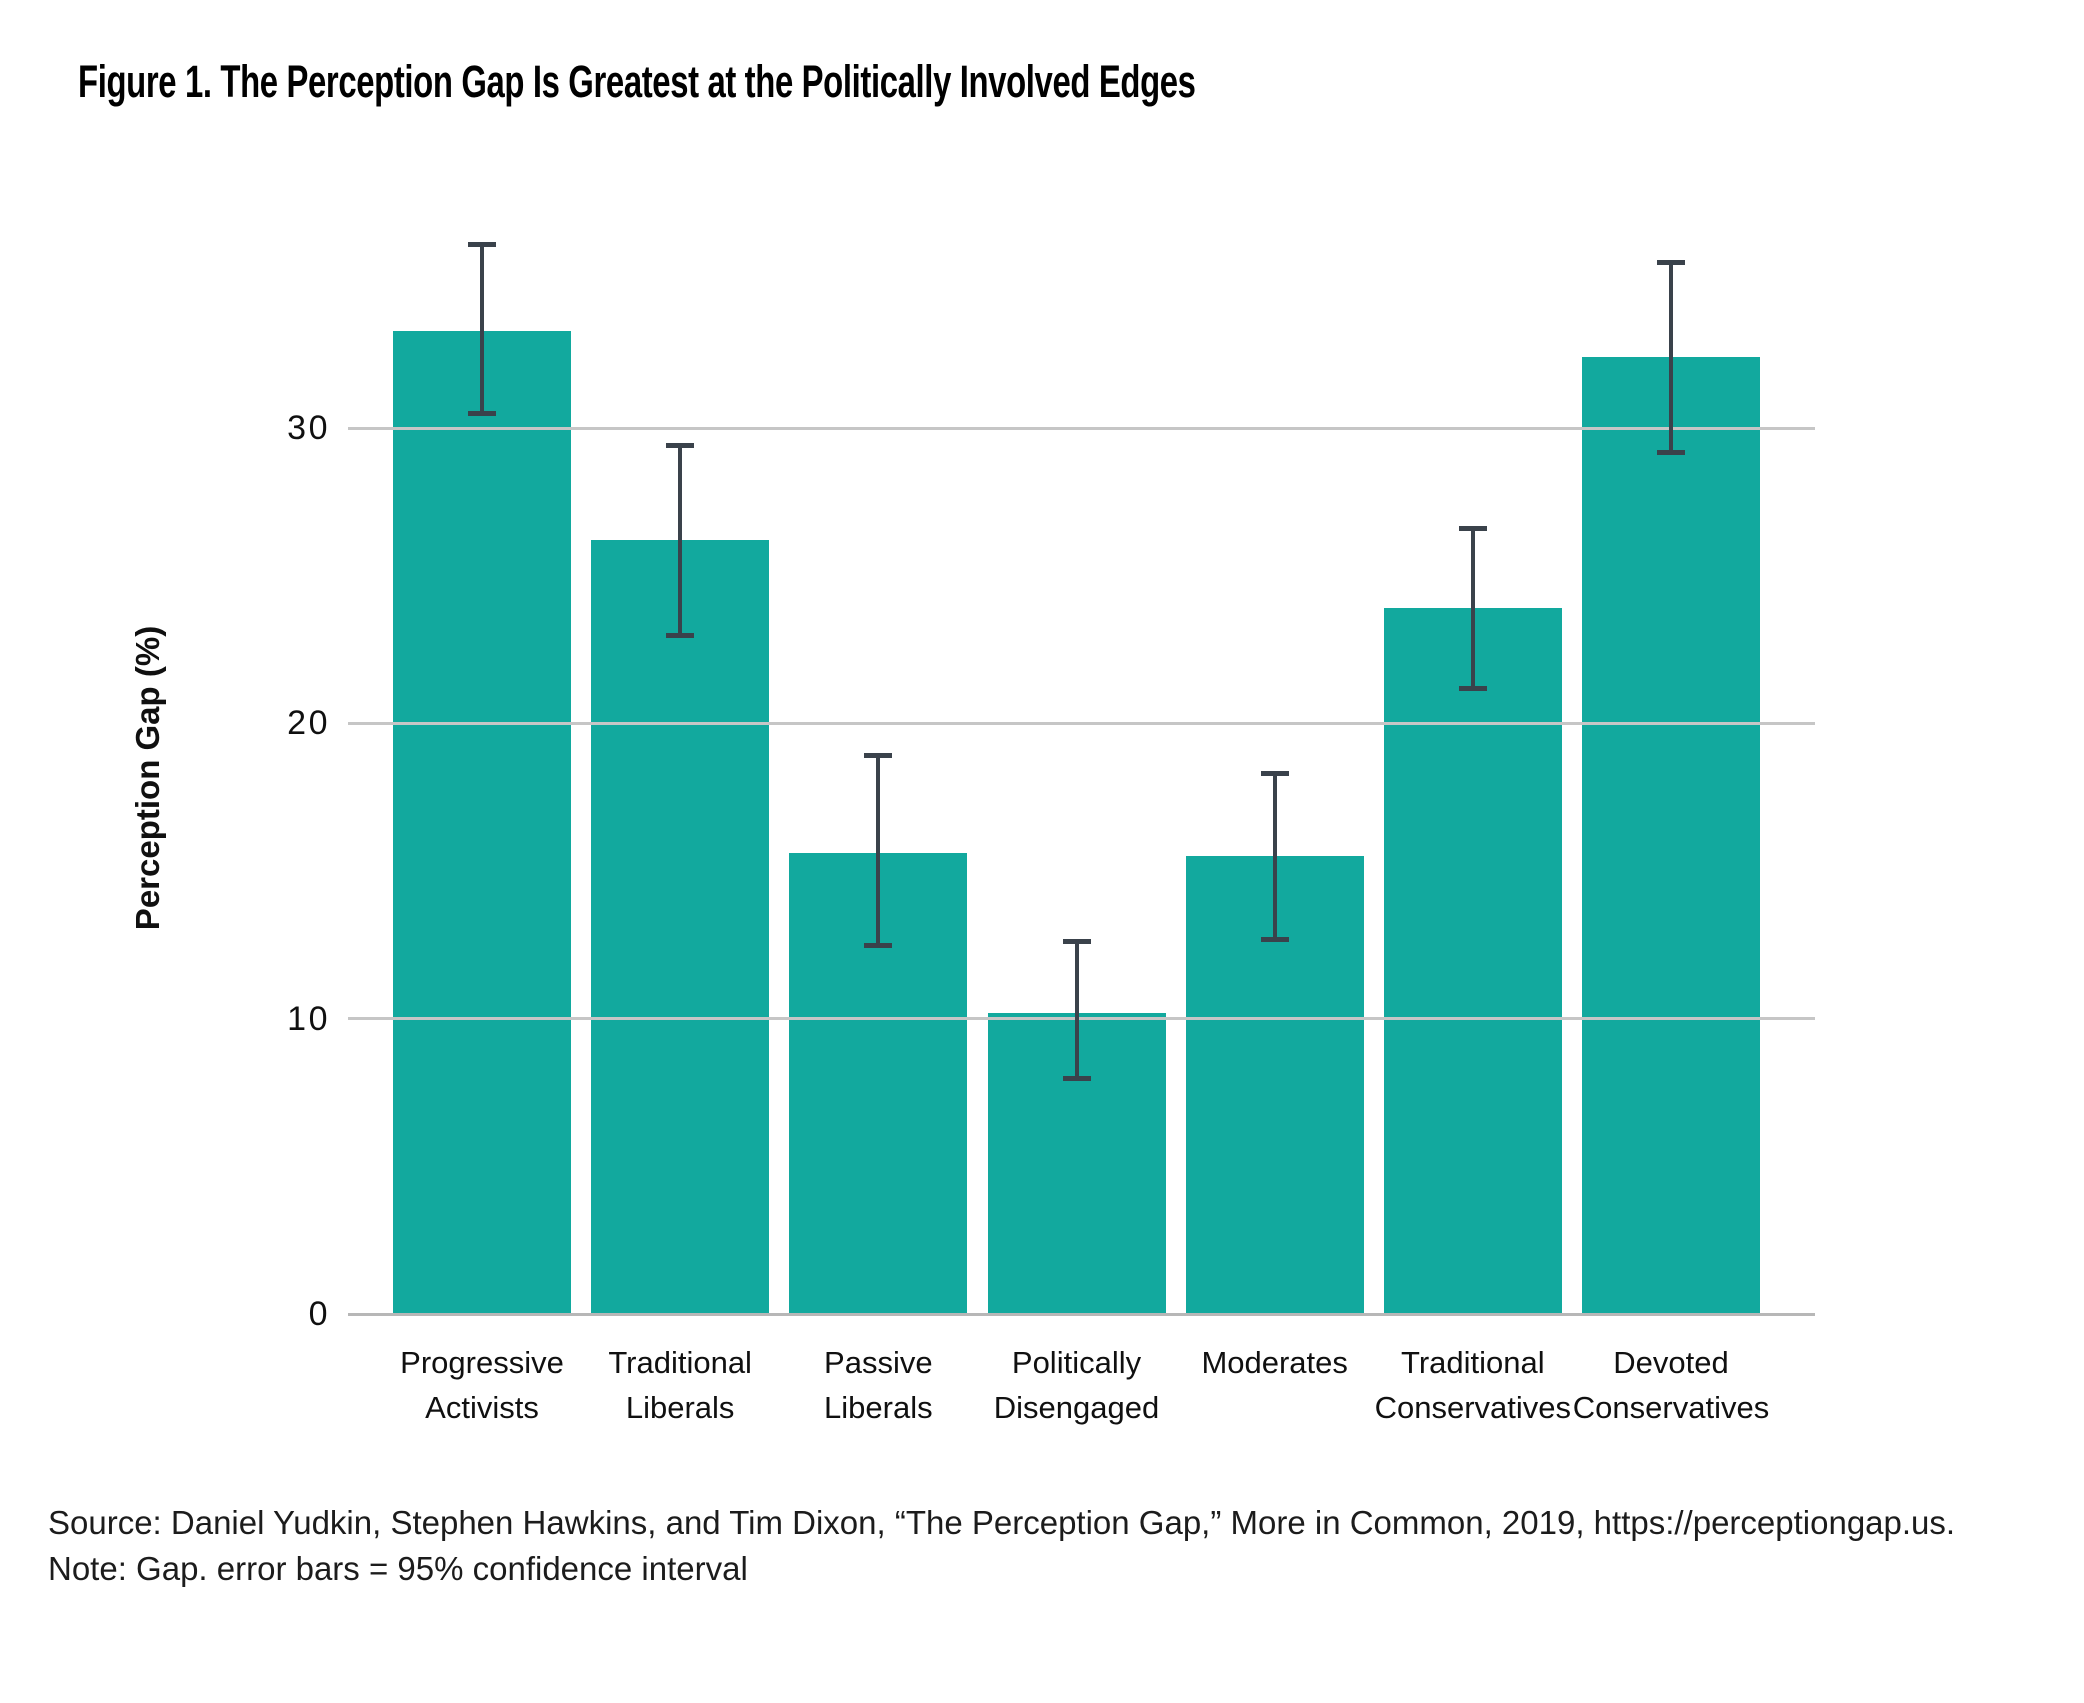 This screenshot has height=1703, width=2084. I want to click on x-tick-label-line: Politically, so click(1076, 1362).